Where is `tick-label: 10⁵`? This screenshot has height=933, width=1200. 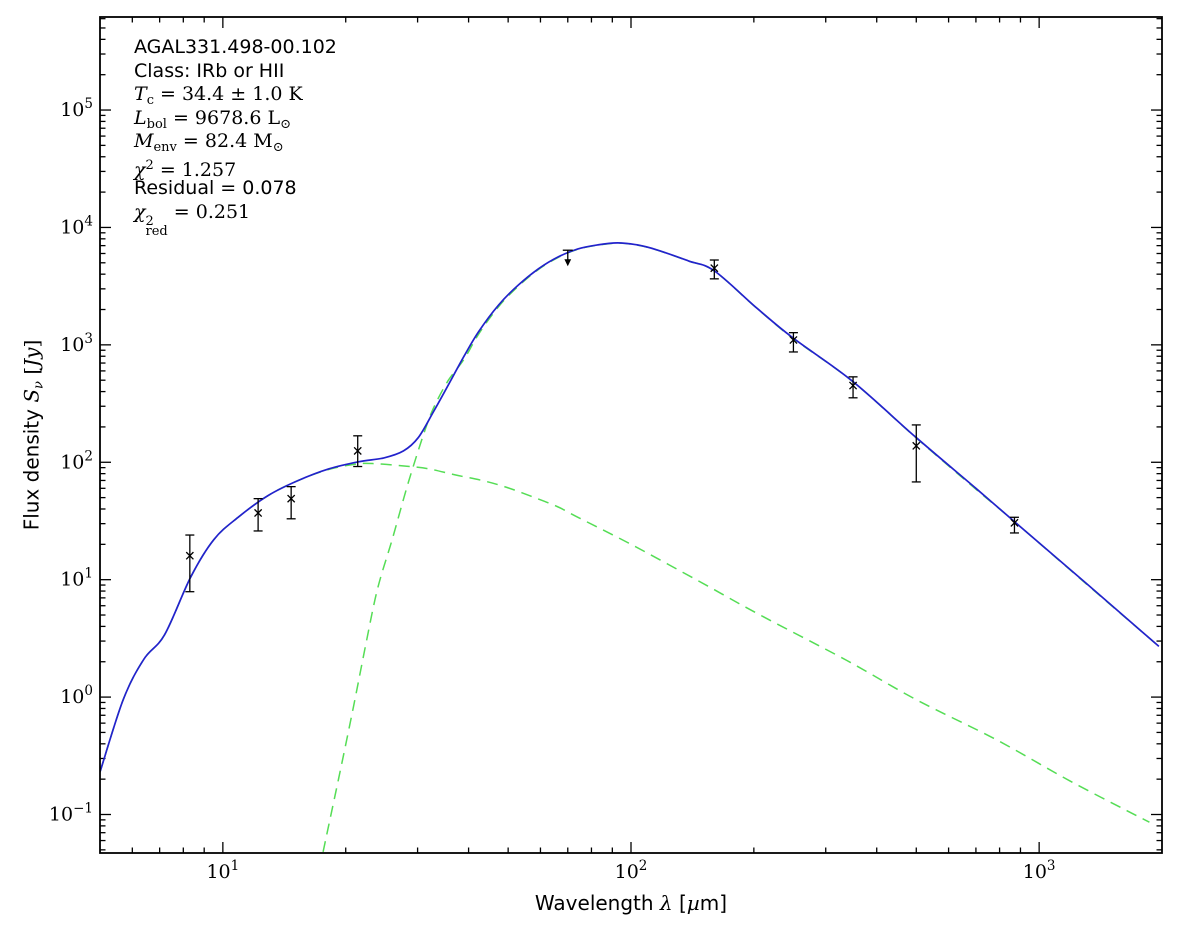 tick-label: 10⁵ is located at coordinates (76, 108).